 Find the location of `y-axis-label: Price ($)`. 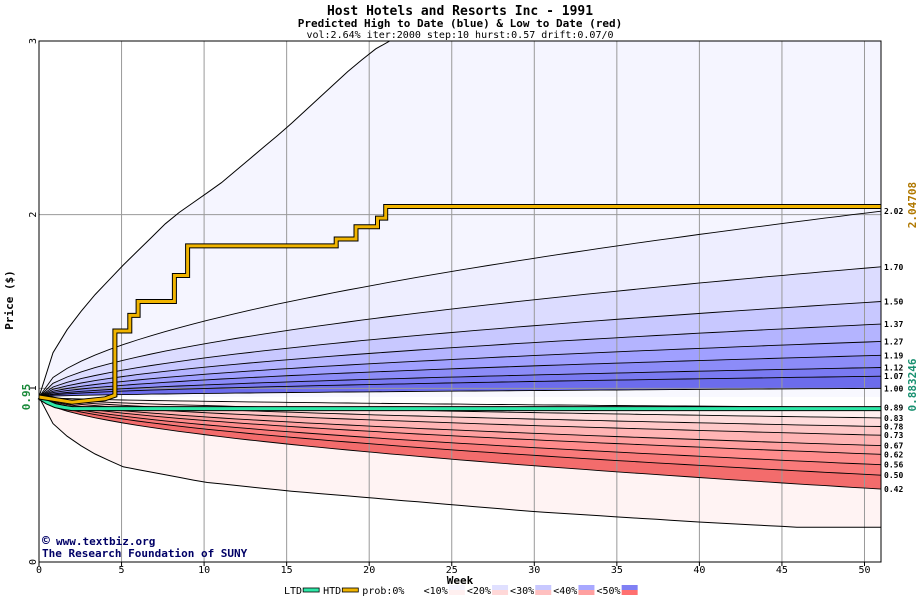

y-axis-label: Price ($) is located at coordinates (9, 300).